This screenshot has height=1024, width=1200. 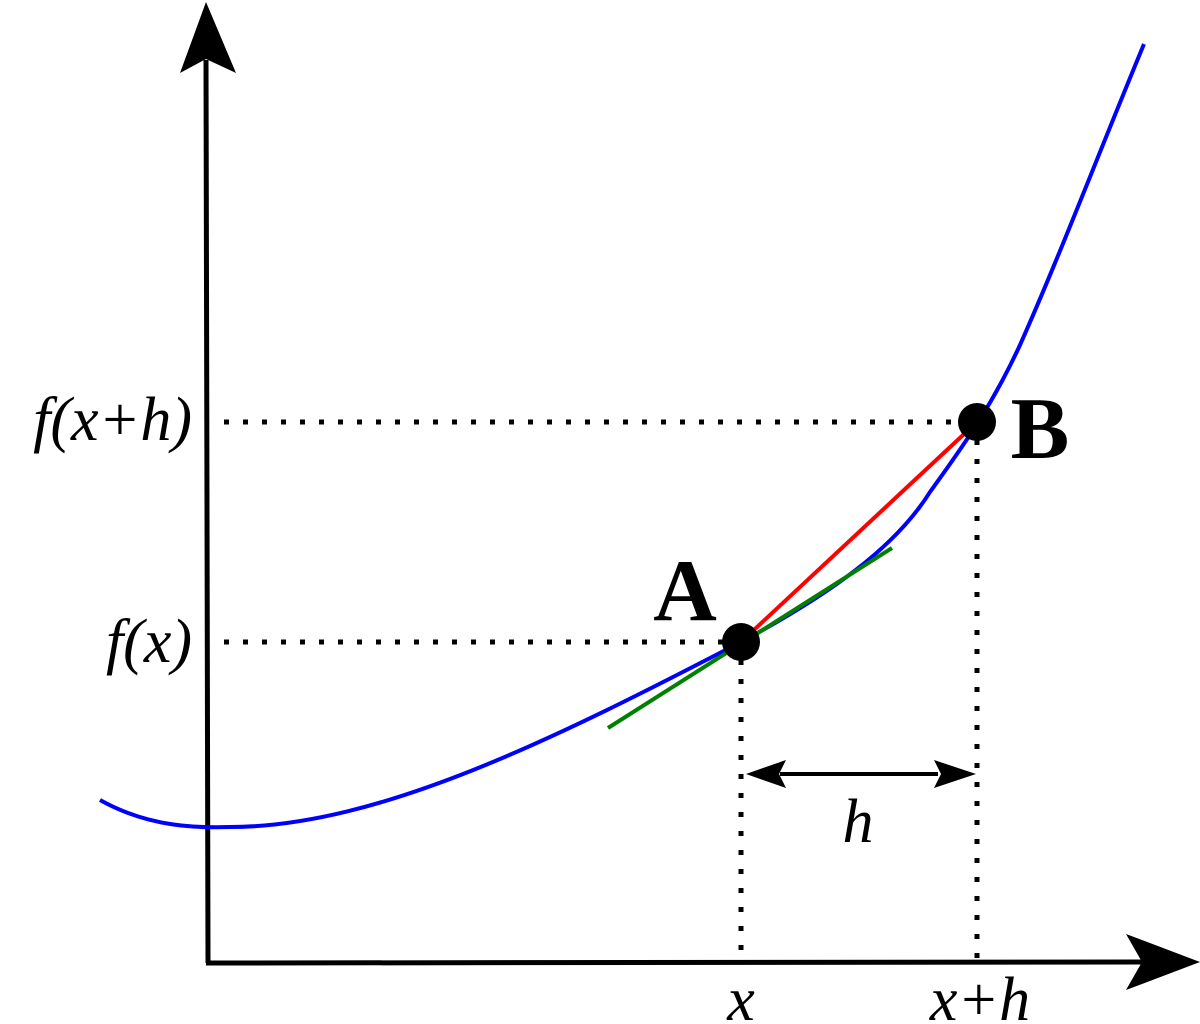 What do you see at coordinates (955, 774) in the screenshot?
I see `step-arrowhead-right` at bounding box center [955, 774].